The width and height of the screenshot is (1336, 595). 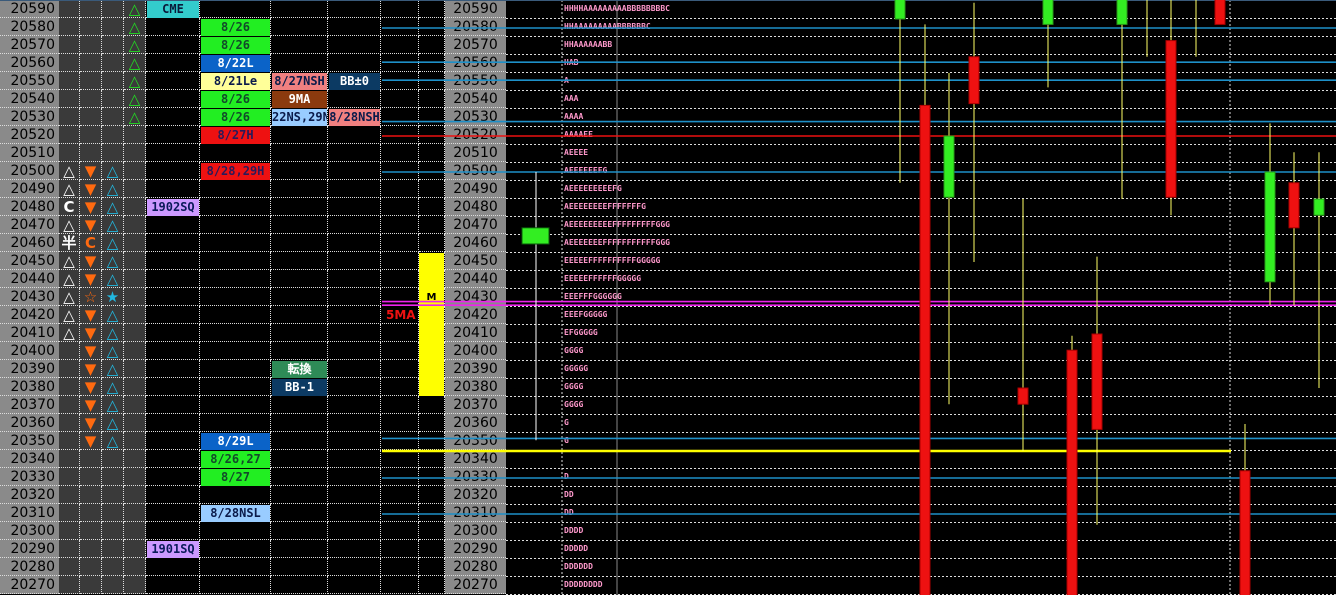 What do you see at coordinates (29, 99) in the screenshot?
I see `price-label: 20540` at bounding box center [29, 99].